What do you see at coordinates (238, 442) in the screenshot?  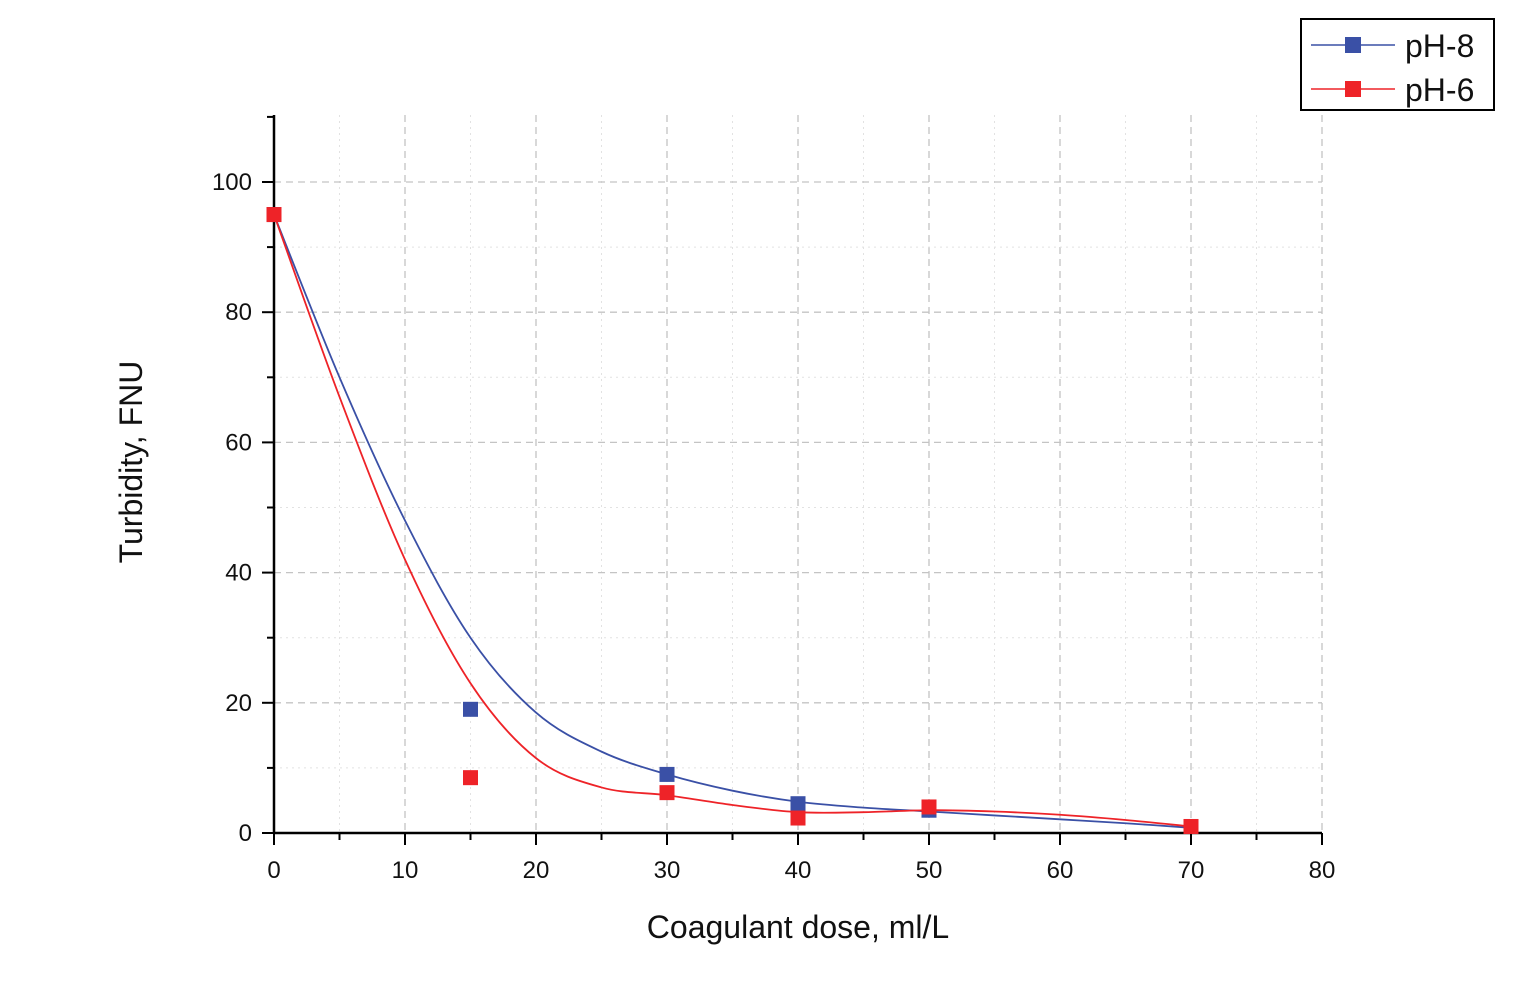 I see `y-tick-label: 60` at bounding box center [238, 442].